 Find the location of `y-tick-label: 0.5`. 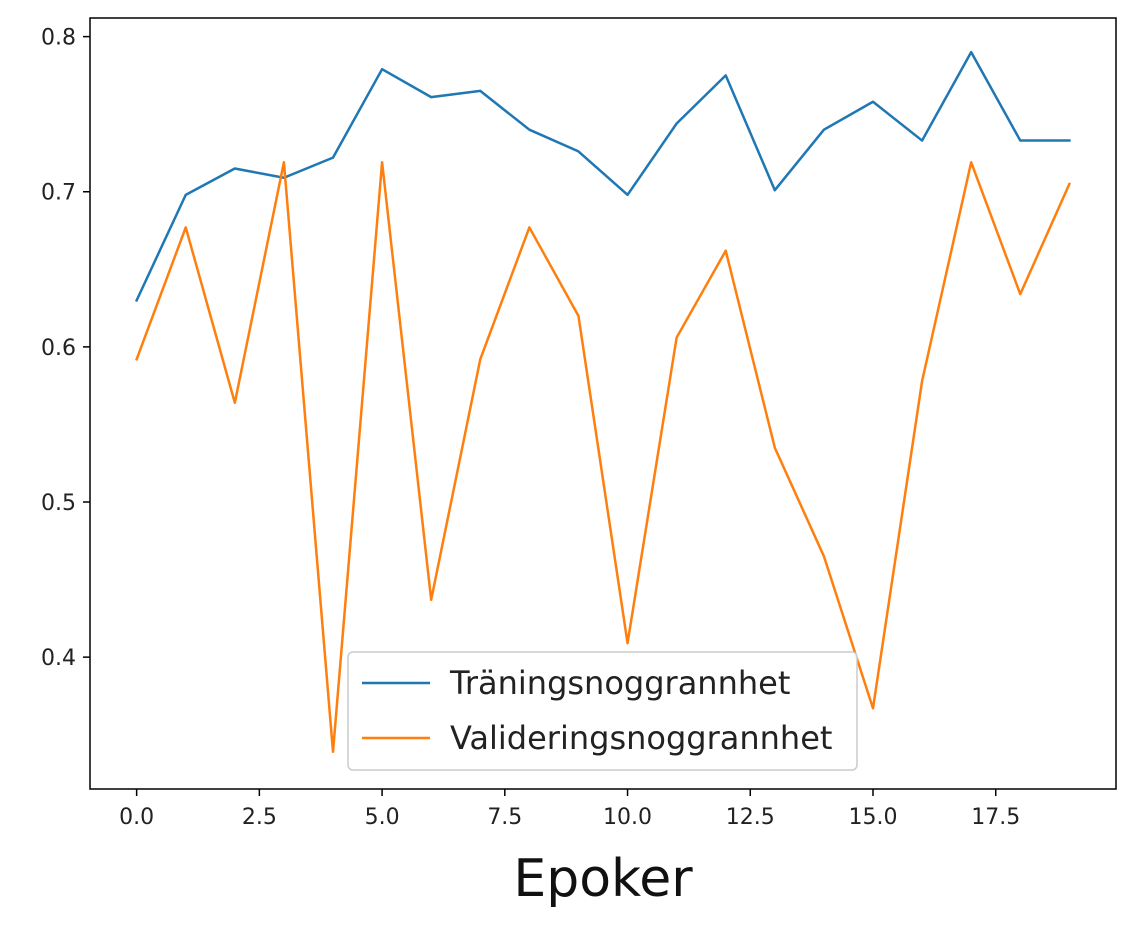

y-tick-label: 0.5 is located at coordinates (58, 503).